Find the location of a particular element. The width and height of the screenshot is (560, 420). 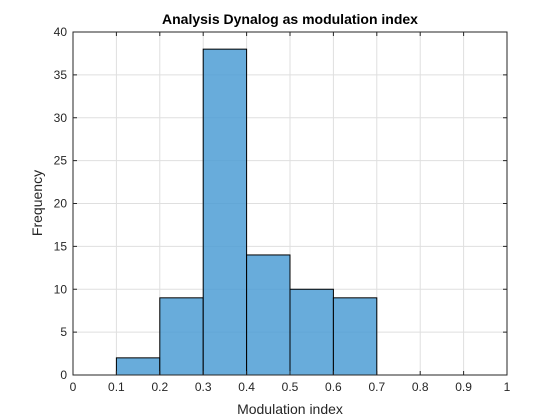

y-axis-label: Frequency is located at coordinates (37, 203).